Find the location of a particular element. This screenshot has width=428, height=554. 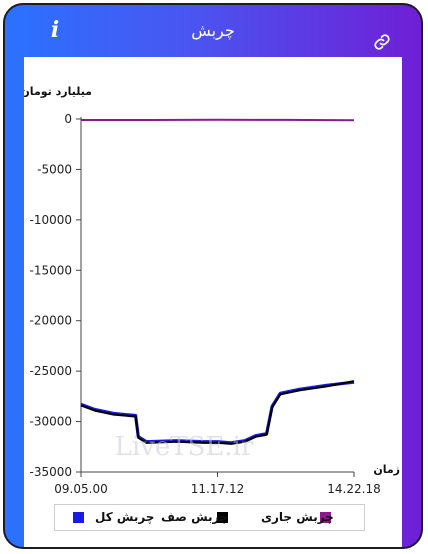

x-tick-label: 09.05.00 is located at coordinates (80, 489).